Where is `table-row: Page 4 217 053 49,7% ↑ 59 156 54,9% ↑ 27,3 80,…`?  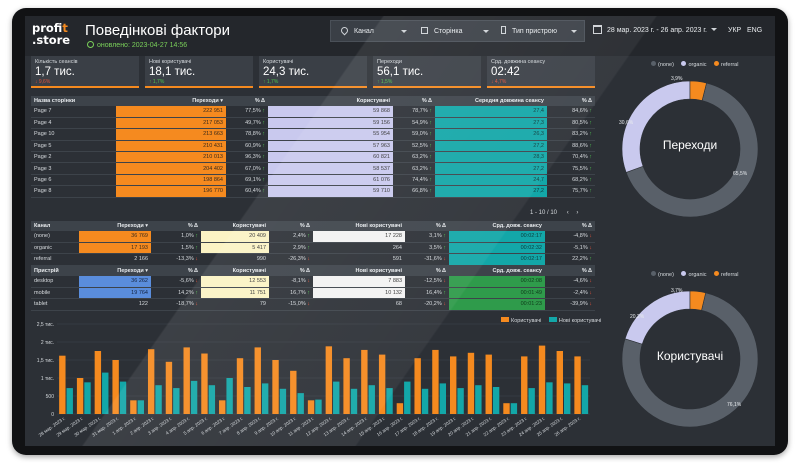
table-row: Page 4 217 053 49,7% ↑ 59 156 54,9% ↑ 27,3 80,… is located at coordinates (313, 123).